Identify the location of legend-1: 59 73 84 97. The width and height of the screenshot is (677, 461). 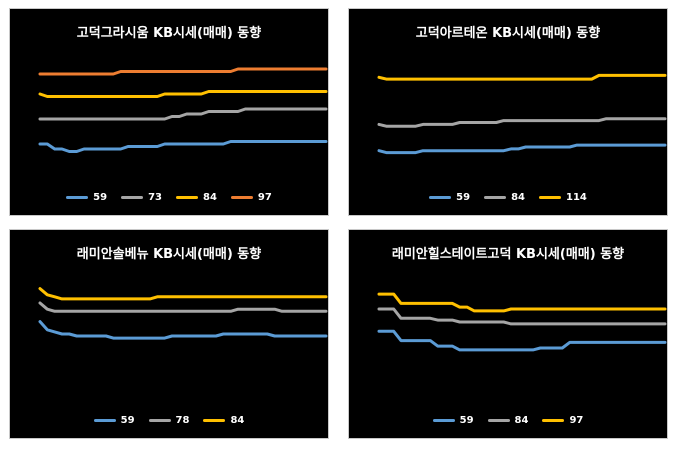
(169, 197).